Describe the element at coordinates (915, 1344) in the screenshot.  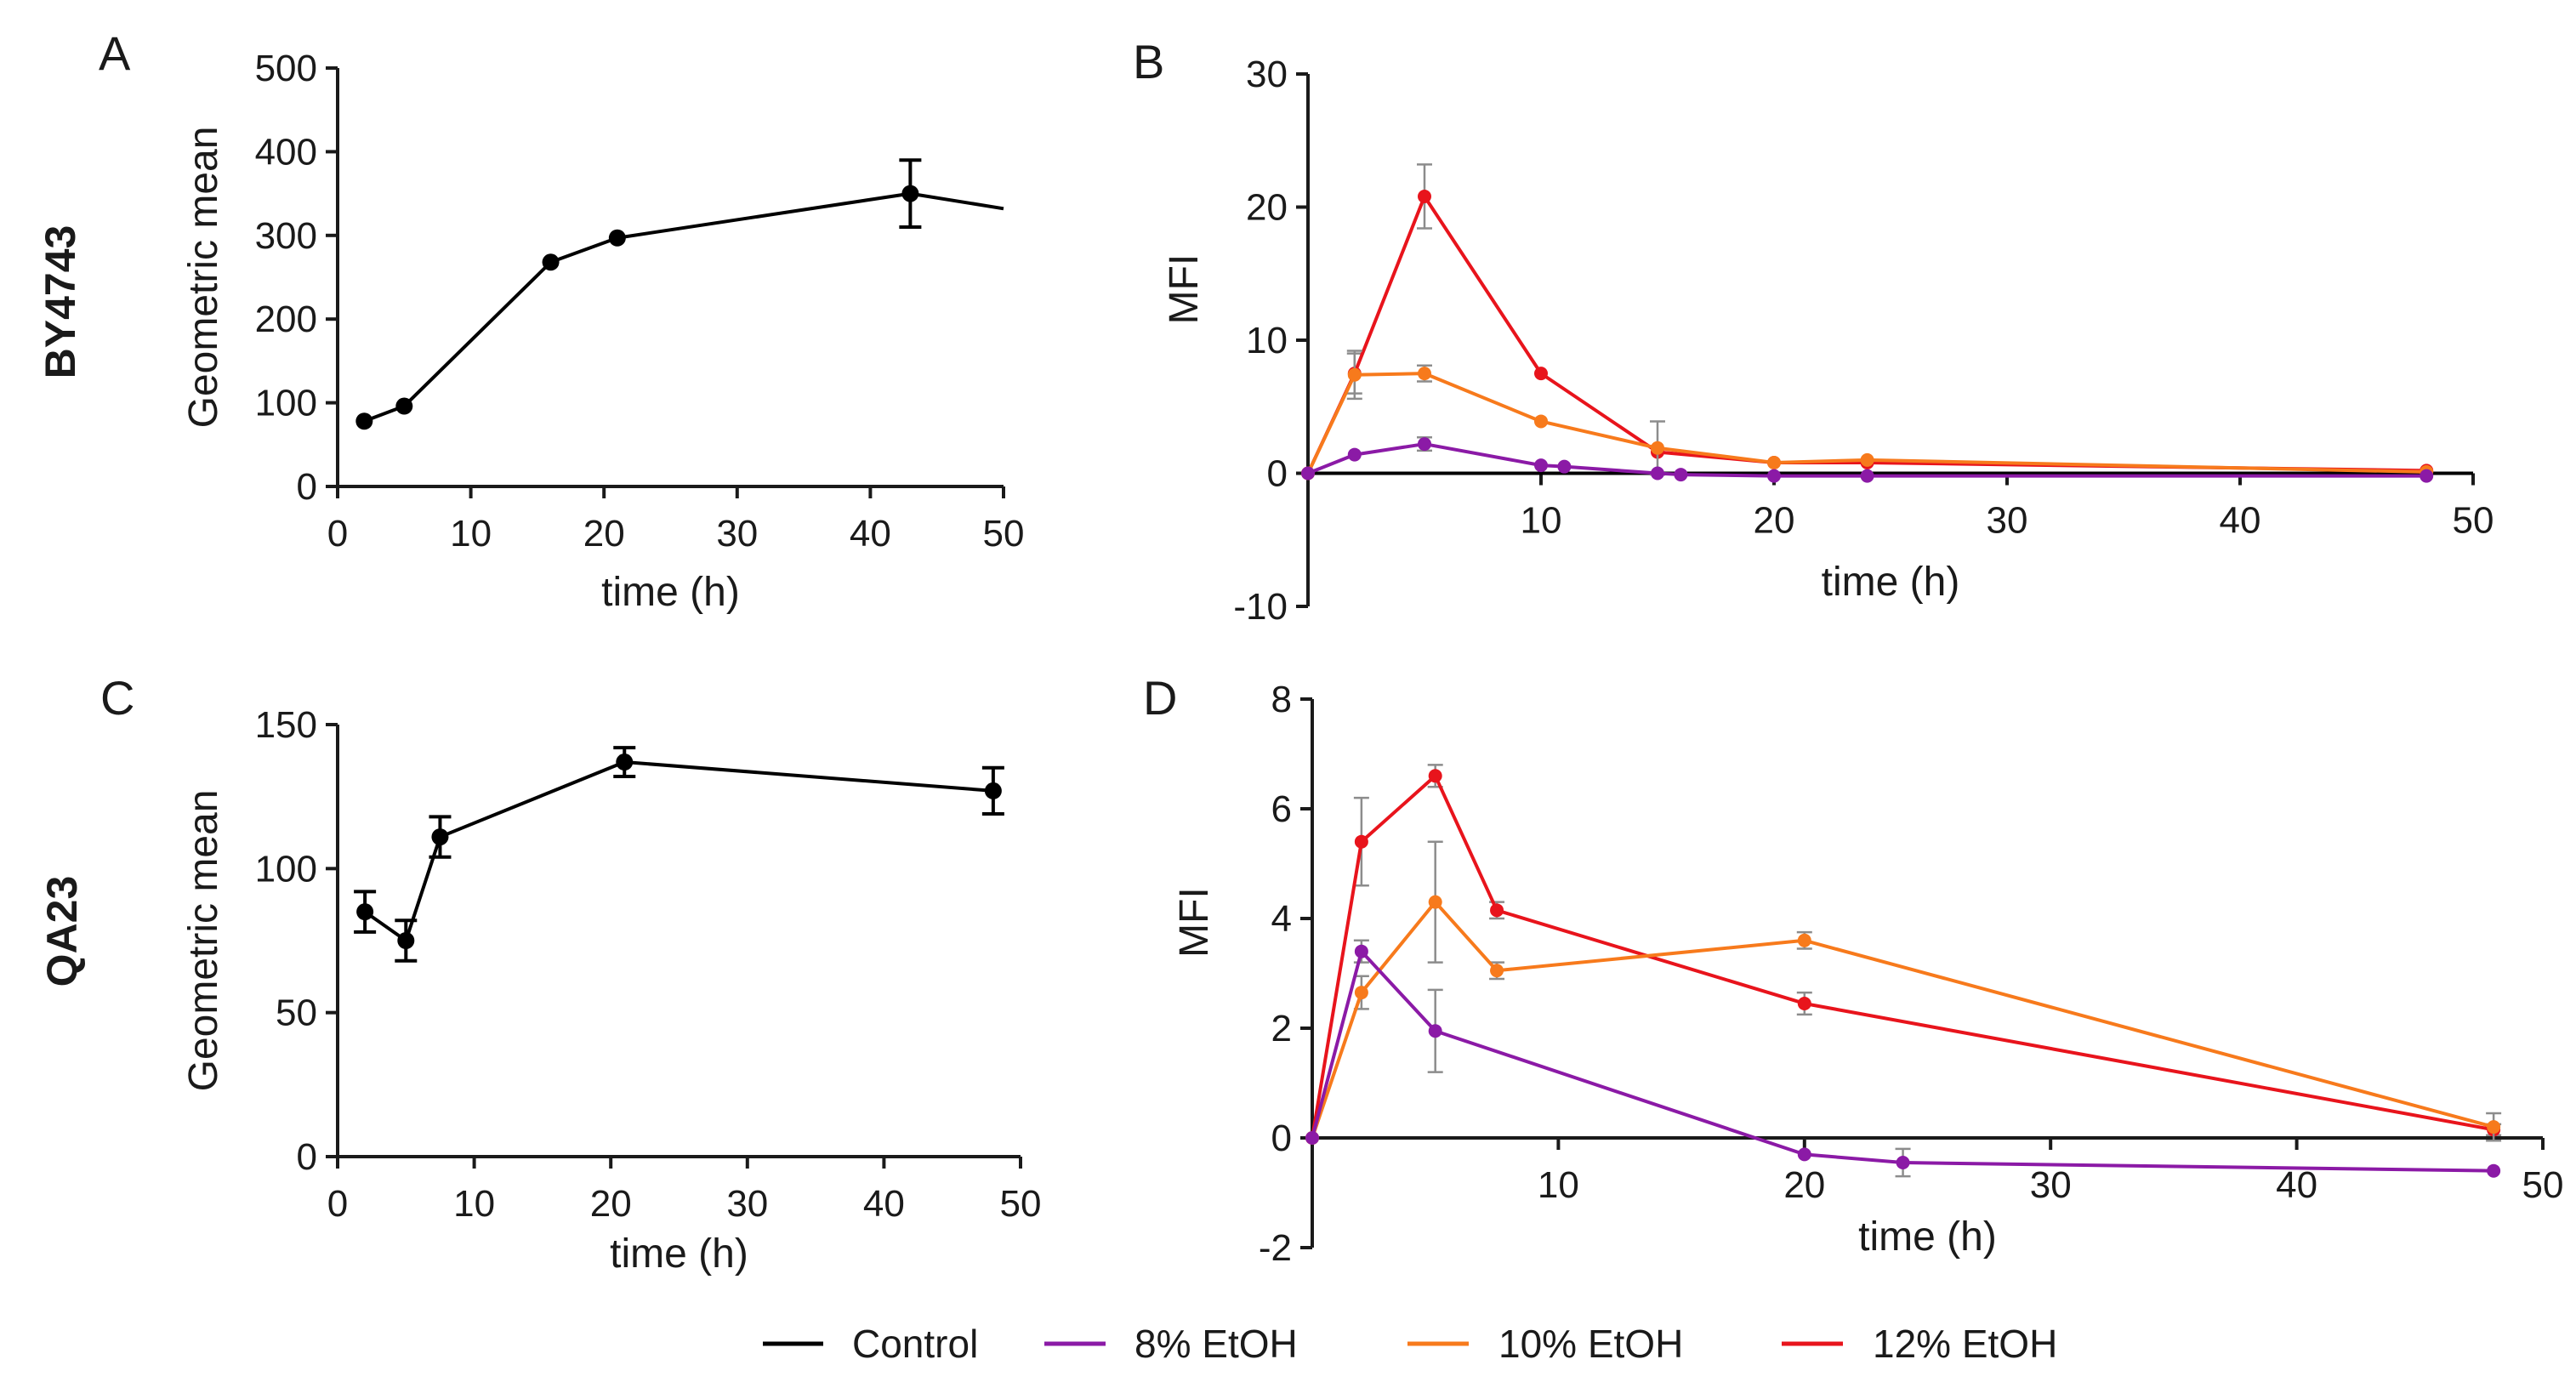
I see `legend-label: Control` at that location.